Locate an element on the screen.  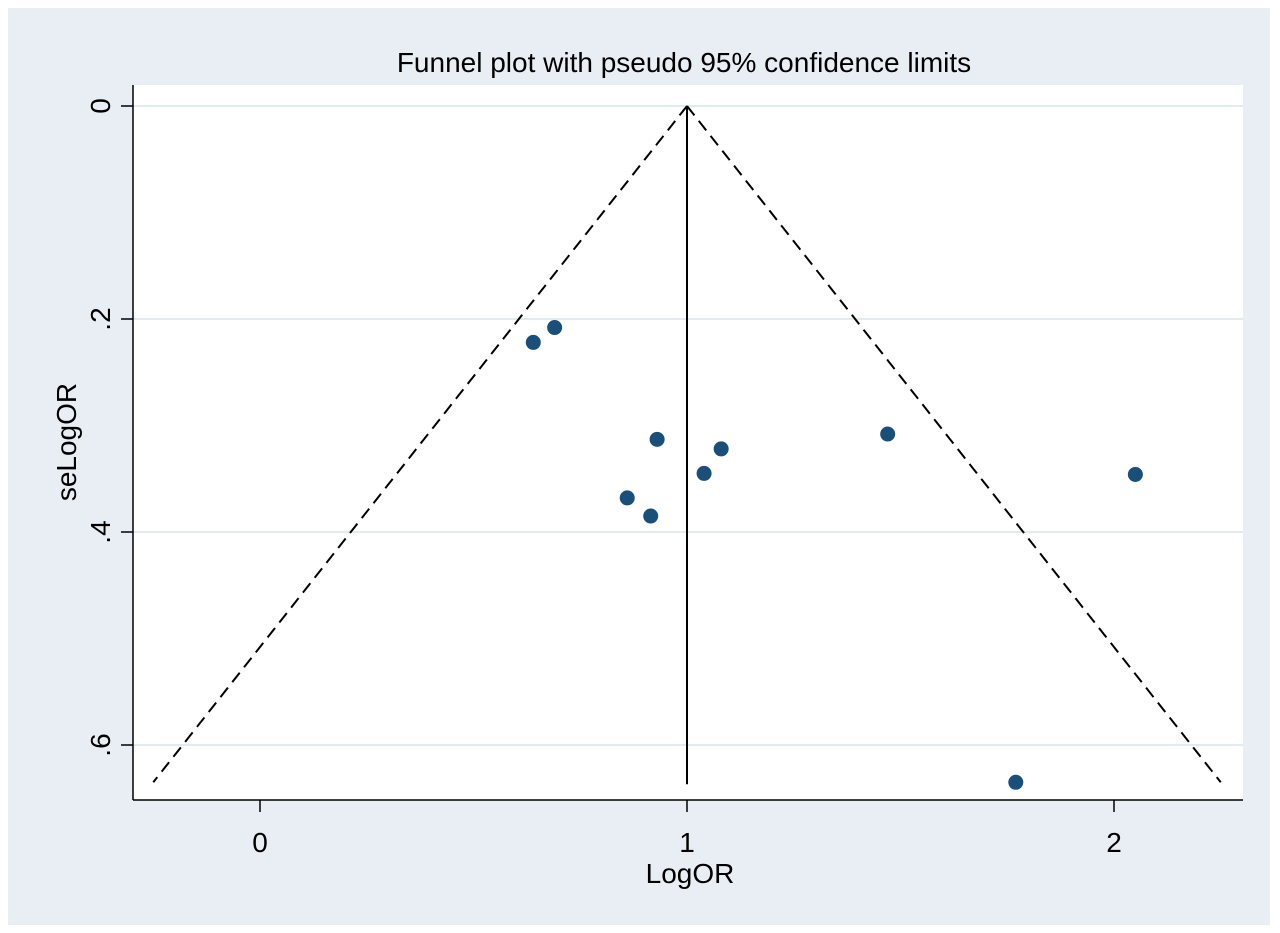
x-tick-label: 0 is located at coordinates (260, 842).